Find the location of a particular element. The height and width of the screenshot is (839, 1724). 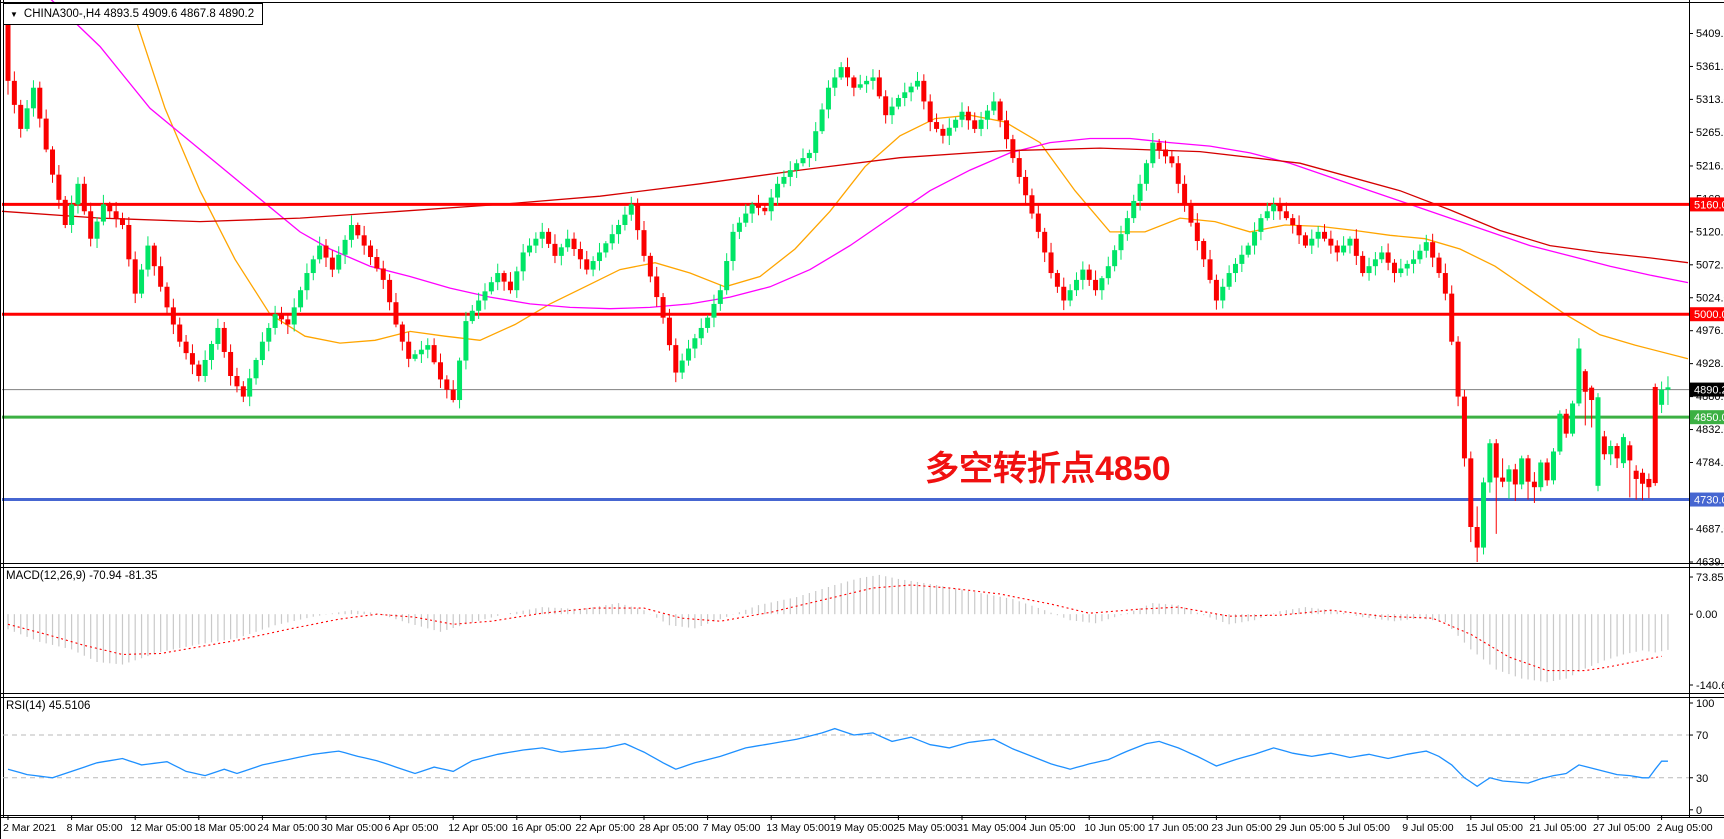

chevron-down-icon: ▼ is located at coordinates (14, 14).